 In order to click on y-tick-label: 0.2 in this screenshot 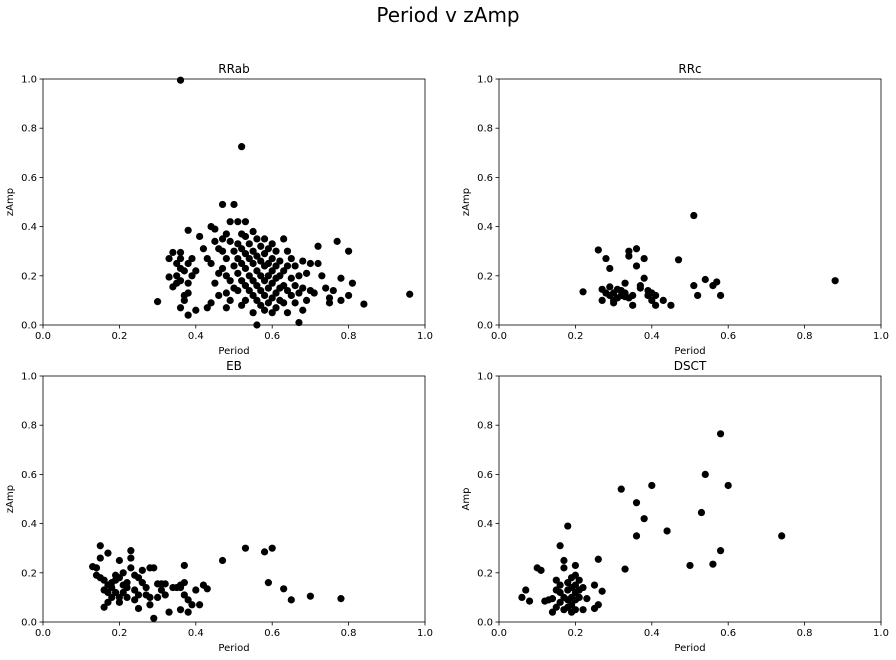, I will do `click(29, 573)`.